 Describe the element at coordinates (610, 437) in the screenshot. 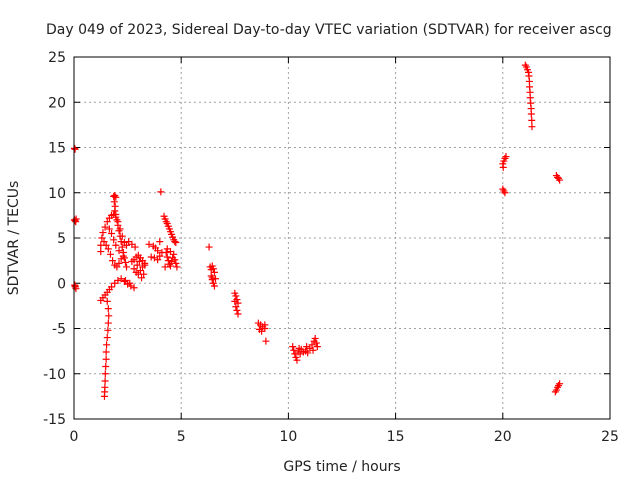

I see `x-tick-label: 25` at that location.